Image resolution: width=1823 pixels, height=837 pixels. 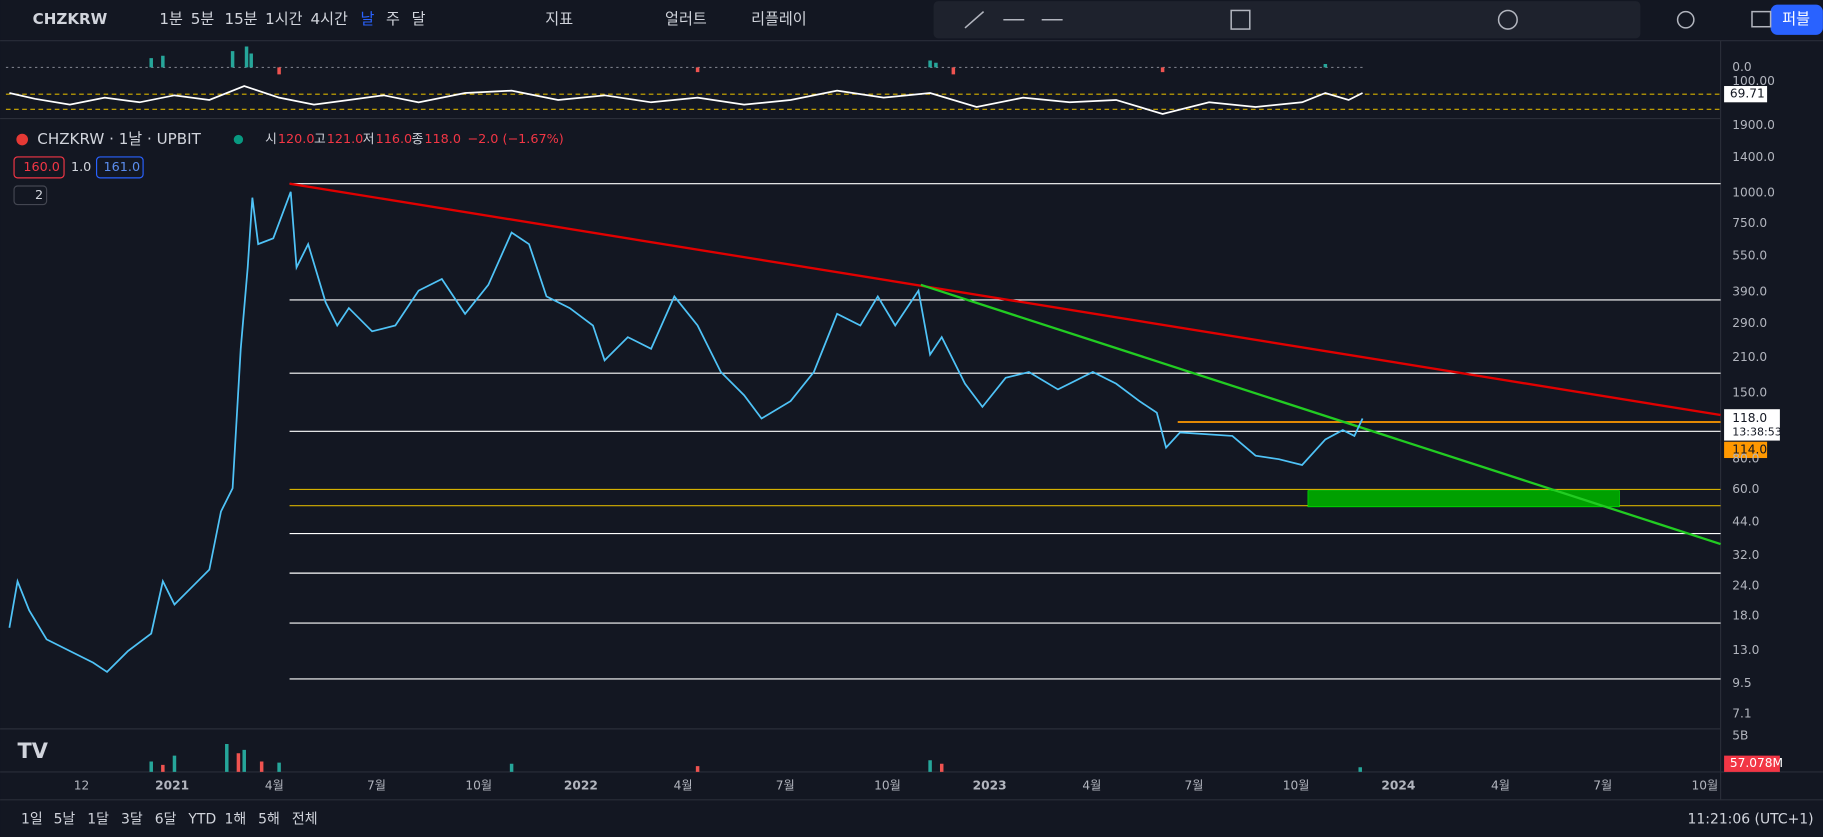 What do you see at coordinates (1685, 19) in the screenshot?
I see `settings` at bounding box center [1685, 19].